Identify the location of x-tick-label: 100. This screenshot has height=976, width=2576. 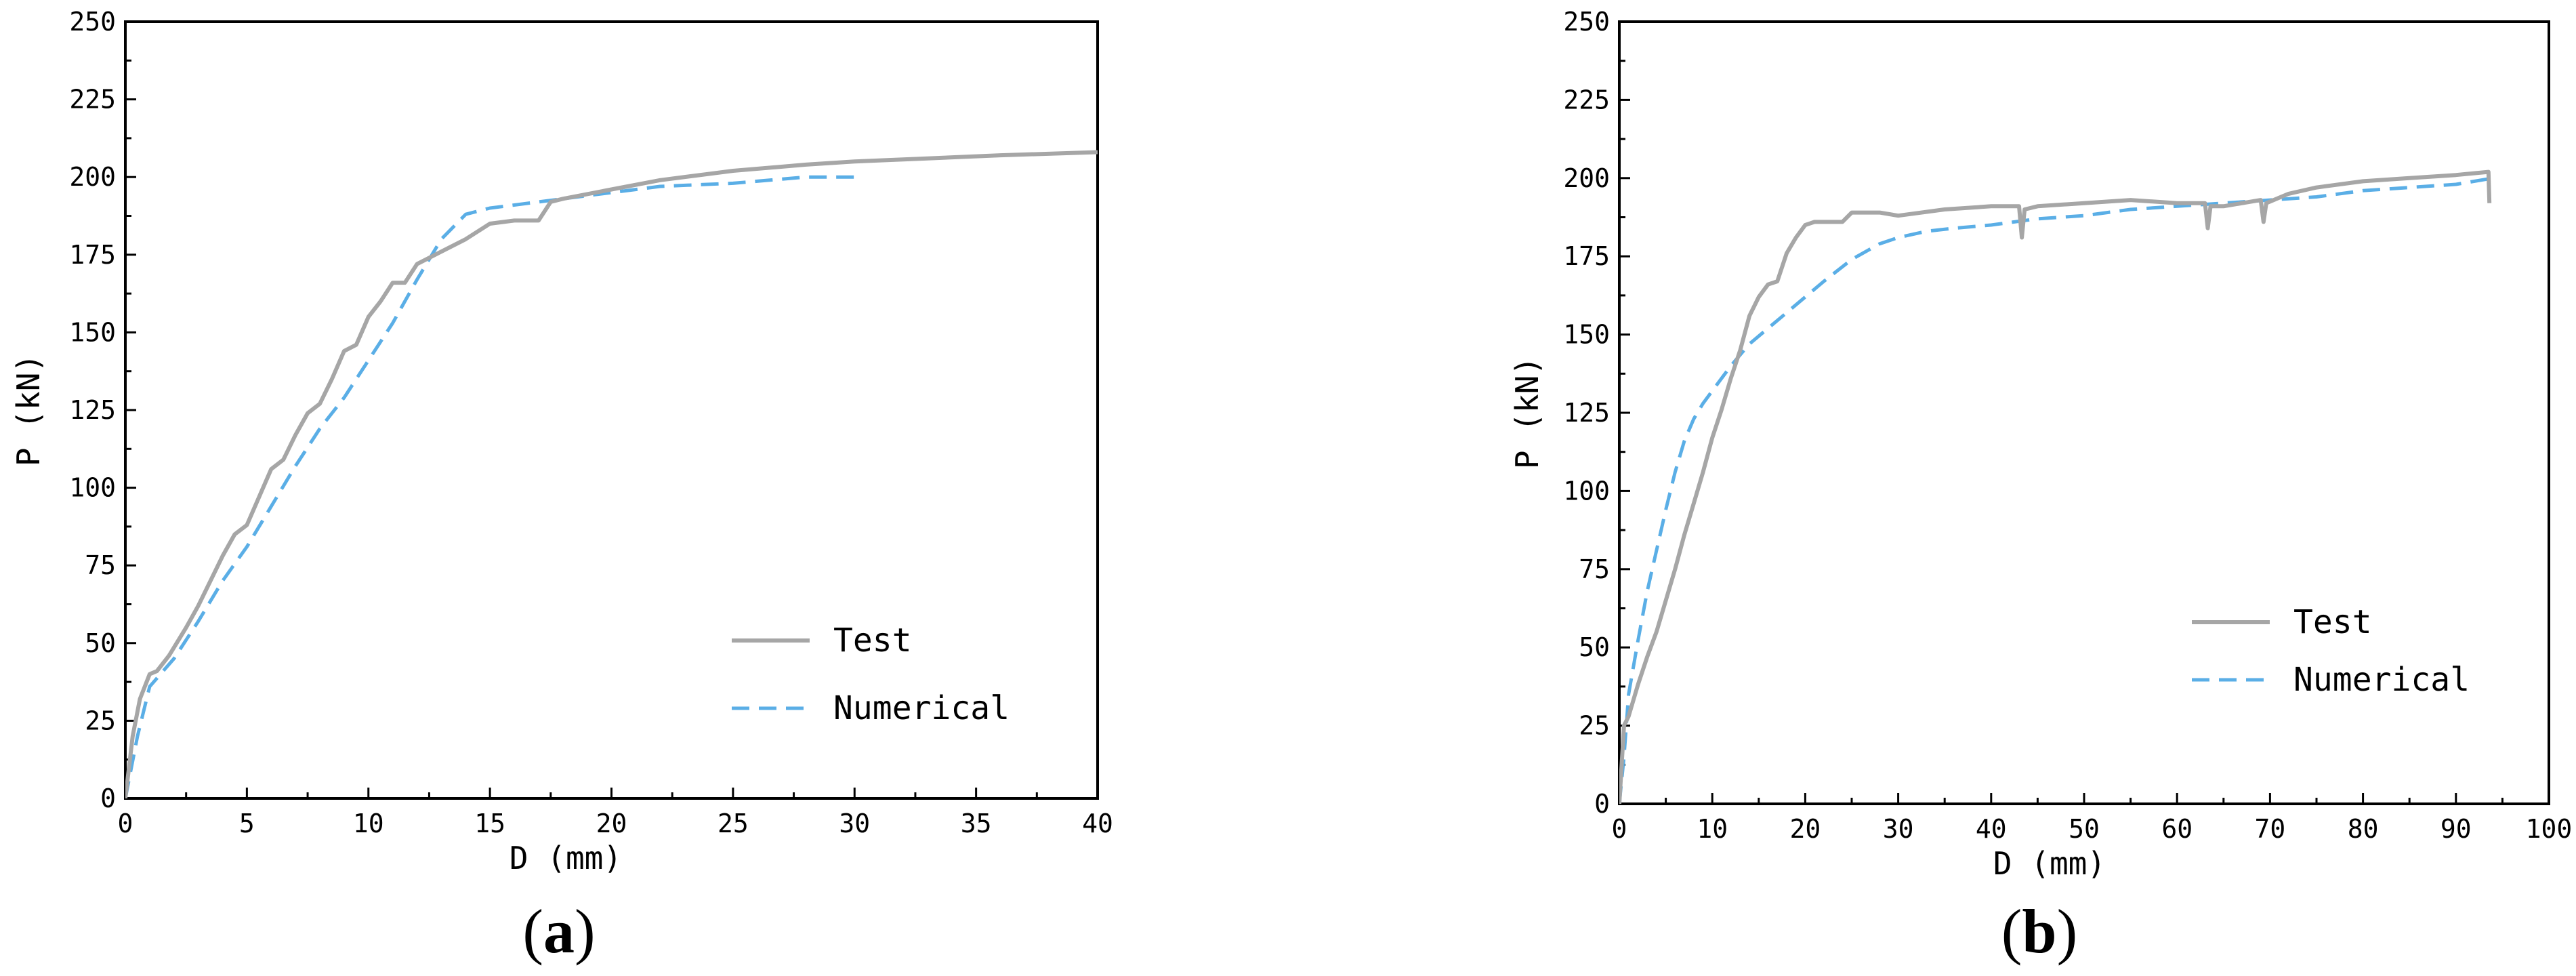
(2549, 829).